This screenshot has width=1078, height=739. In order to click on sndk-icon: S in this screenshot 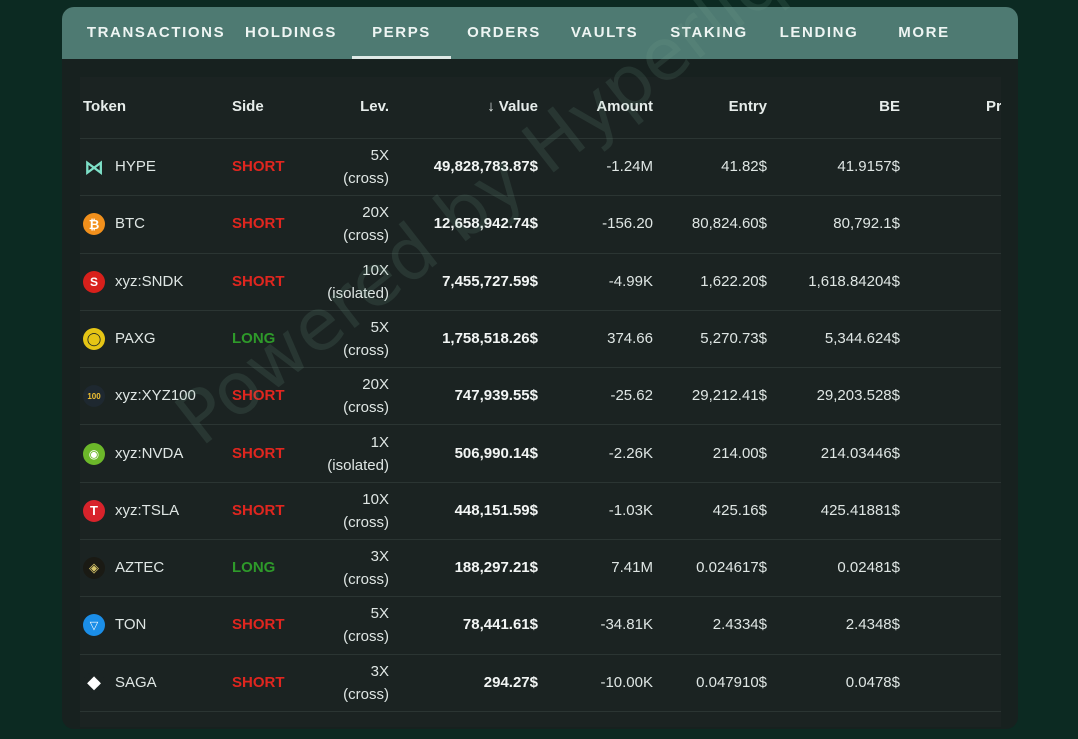, I will do `click(94, 281)`.